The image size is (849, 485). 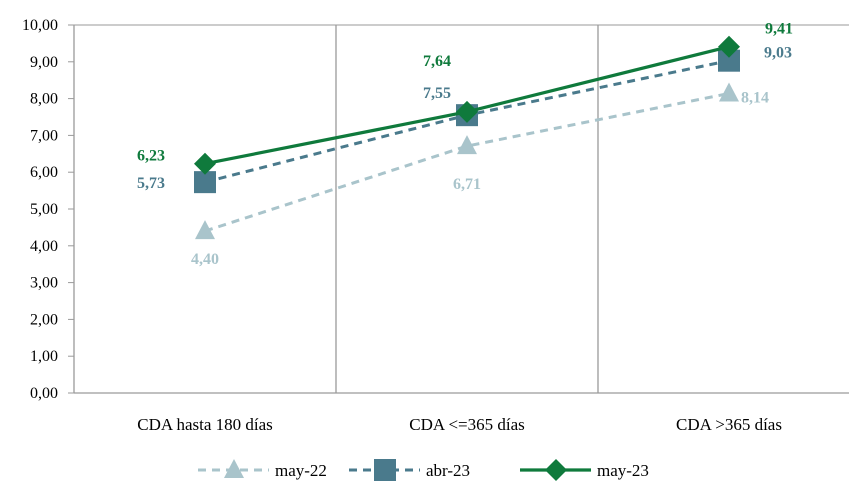 What do you see at coordinates (44, 135) in the screenshot?
I see `y-tick-label: 7,00` at bounding box center [44, 135].